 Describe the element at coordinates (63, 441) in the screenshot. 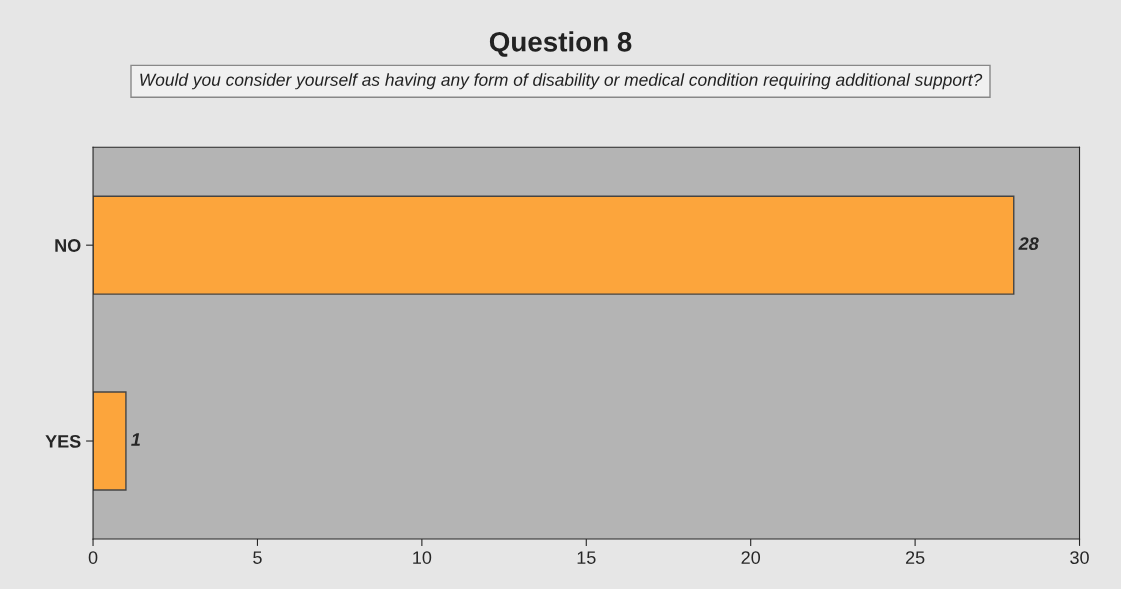

I see `y-tick-label: YES` at that location.